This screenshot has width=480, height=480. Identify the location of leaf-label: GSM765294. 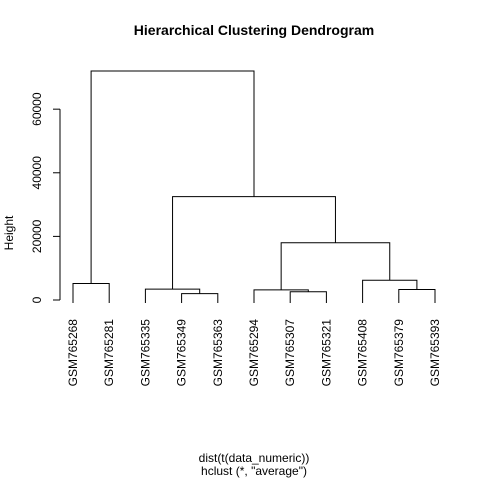
(254, 353).